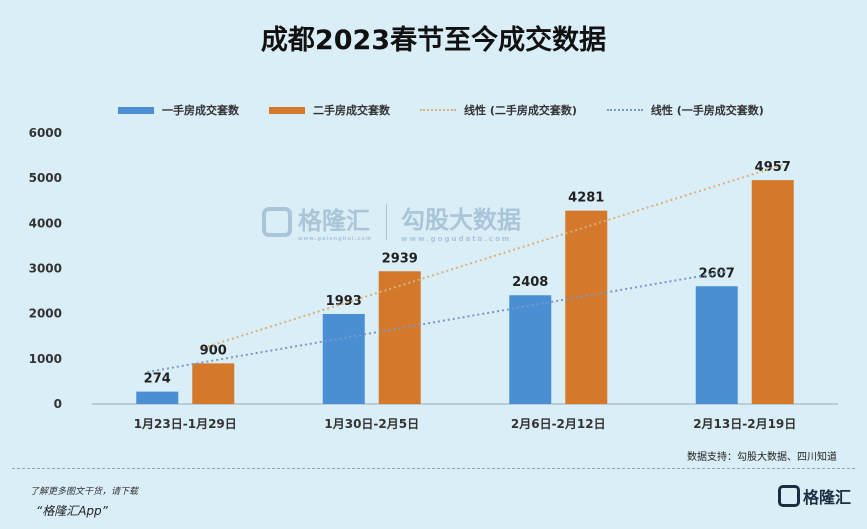 This screenshot has height=529, width=867. I want to click on x-tick-label: 2月13日-2月19日, so click(744, 424).